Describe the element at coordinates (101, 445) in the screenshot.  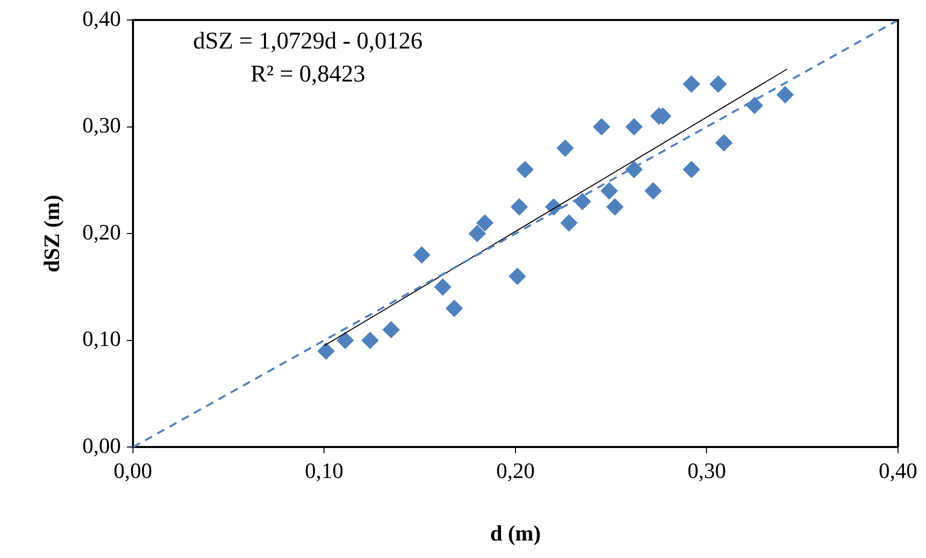
I see `y-tick-label: 0,00` at that location.